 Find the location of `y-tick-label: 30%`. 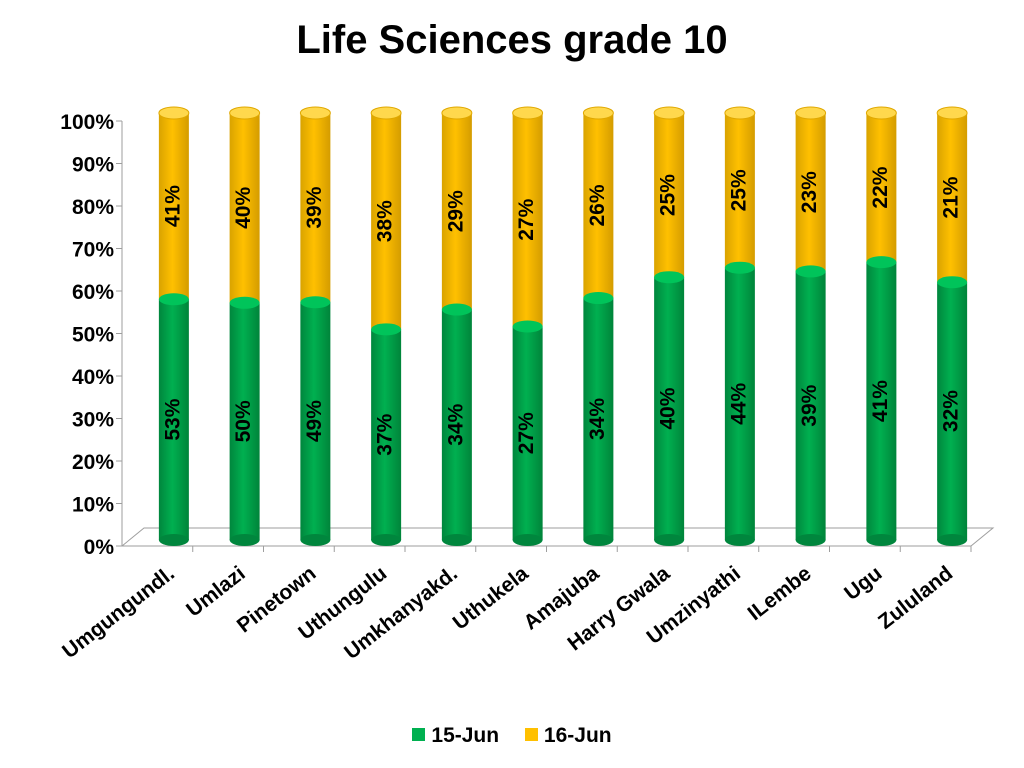

y-tick-label: 30% is located at coordinates (93, 420).